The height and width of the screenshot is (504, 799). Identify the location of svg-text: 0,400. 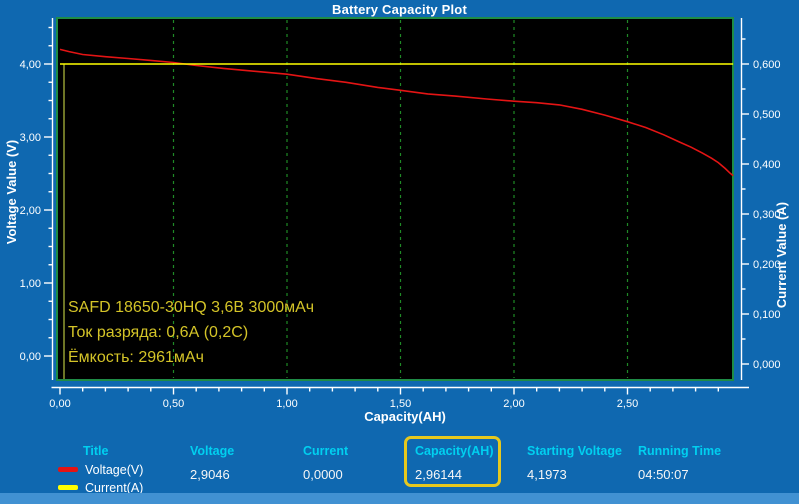
(767, 165).